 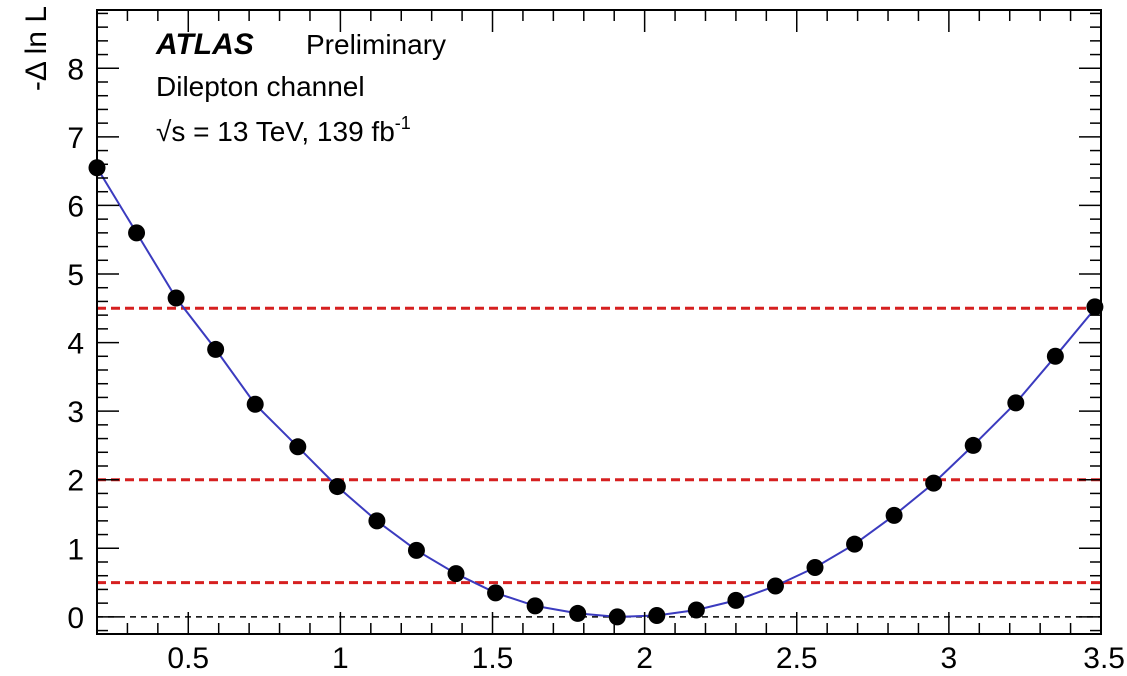 I want to click on x-tick-labels: 0.5 1 1.5 2 2.5 3 3.5, so click(x=646, y=658).